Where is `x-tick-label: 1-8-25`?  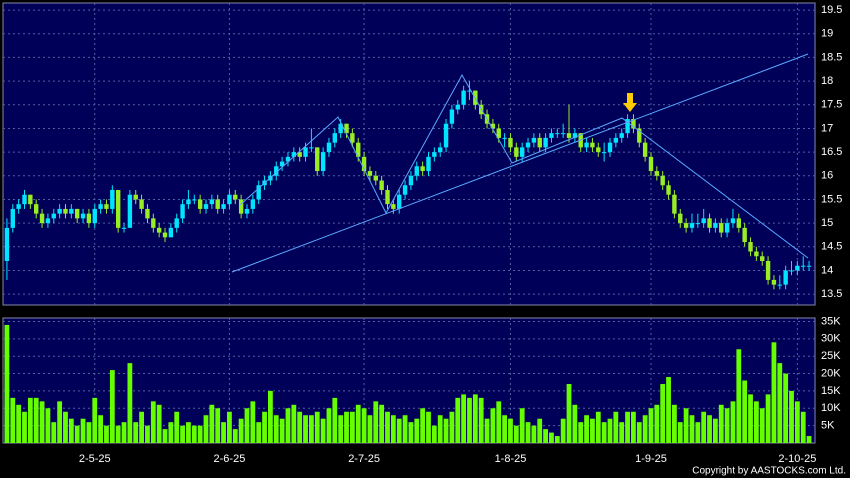 x-tick-label: 1-8-25 is located at coordinates (511, 459).